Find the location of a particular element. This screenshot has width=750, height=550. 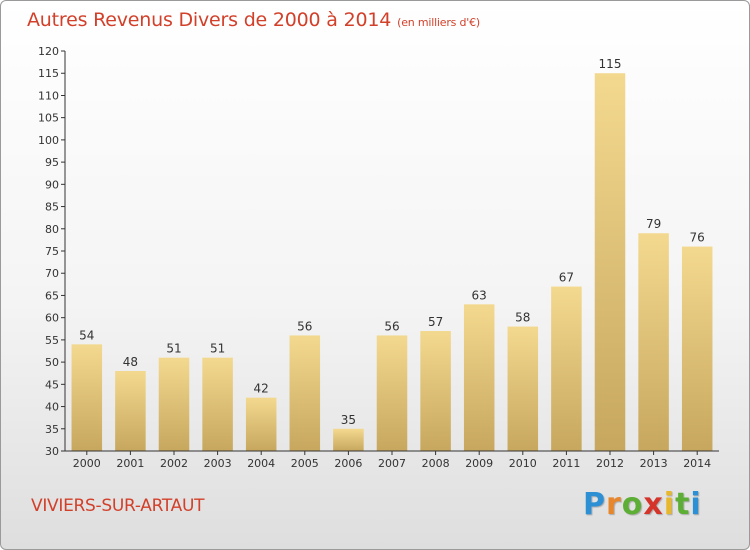

proxiti-logo: Proxiti is located at coordinates (642, 504).